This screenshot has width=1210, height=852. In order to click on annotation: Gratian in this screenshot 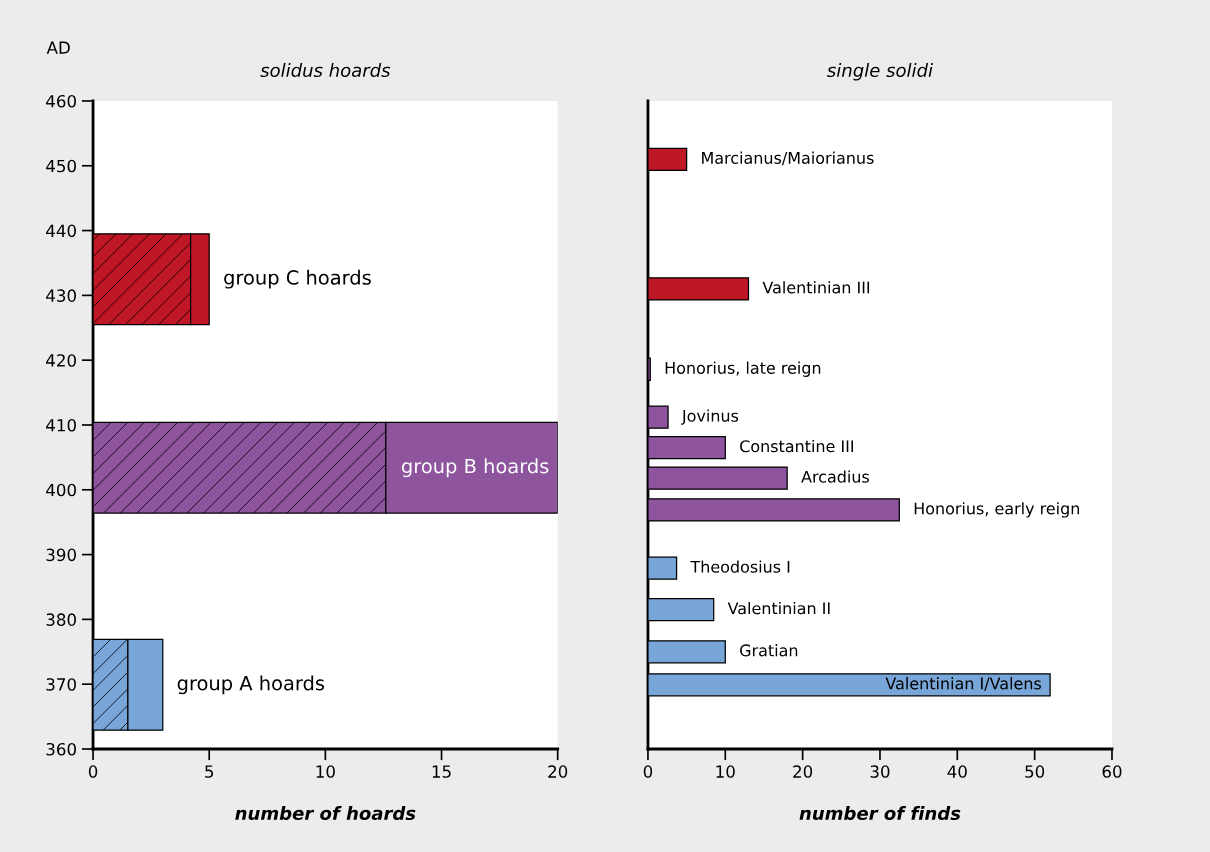, I will do `click(769, 650)`.